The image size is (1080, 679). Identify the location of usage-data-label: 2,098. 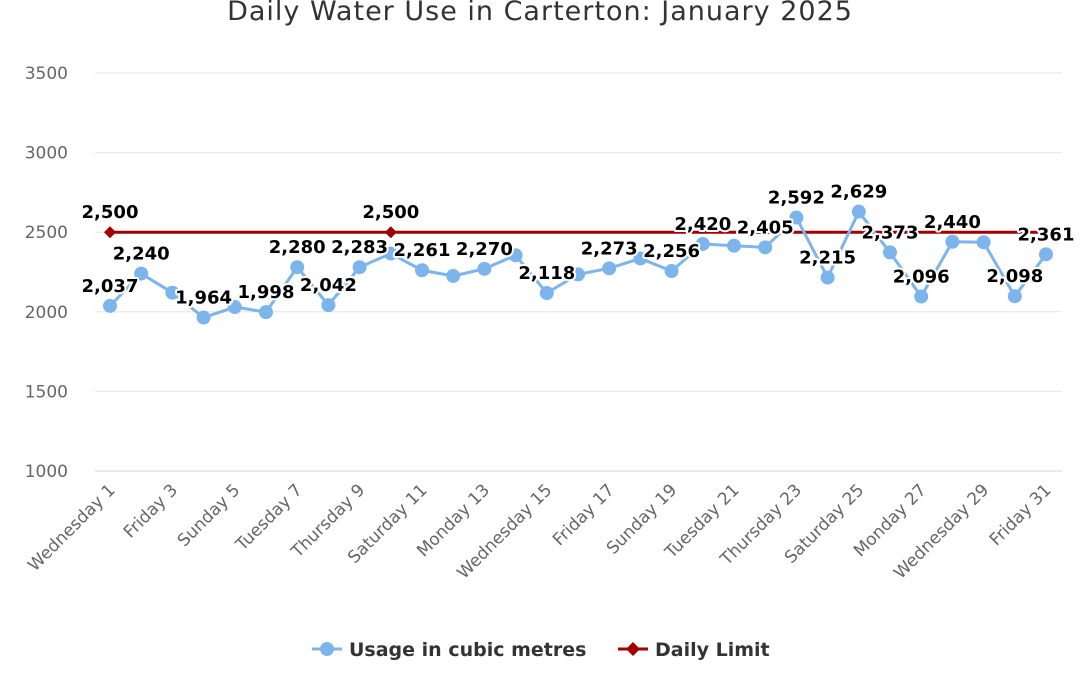
(1014, 276).